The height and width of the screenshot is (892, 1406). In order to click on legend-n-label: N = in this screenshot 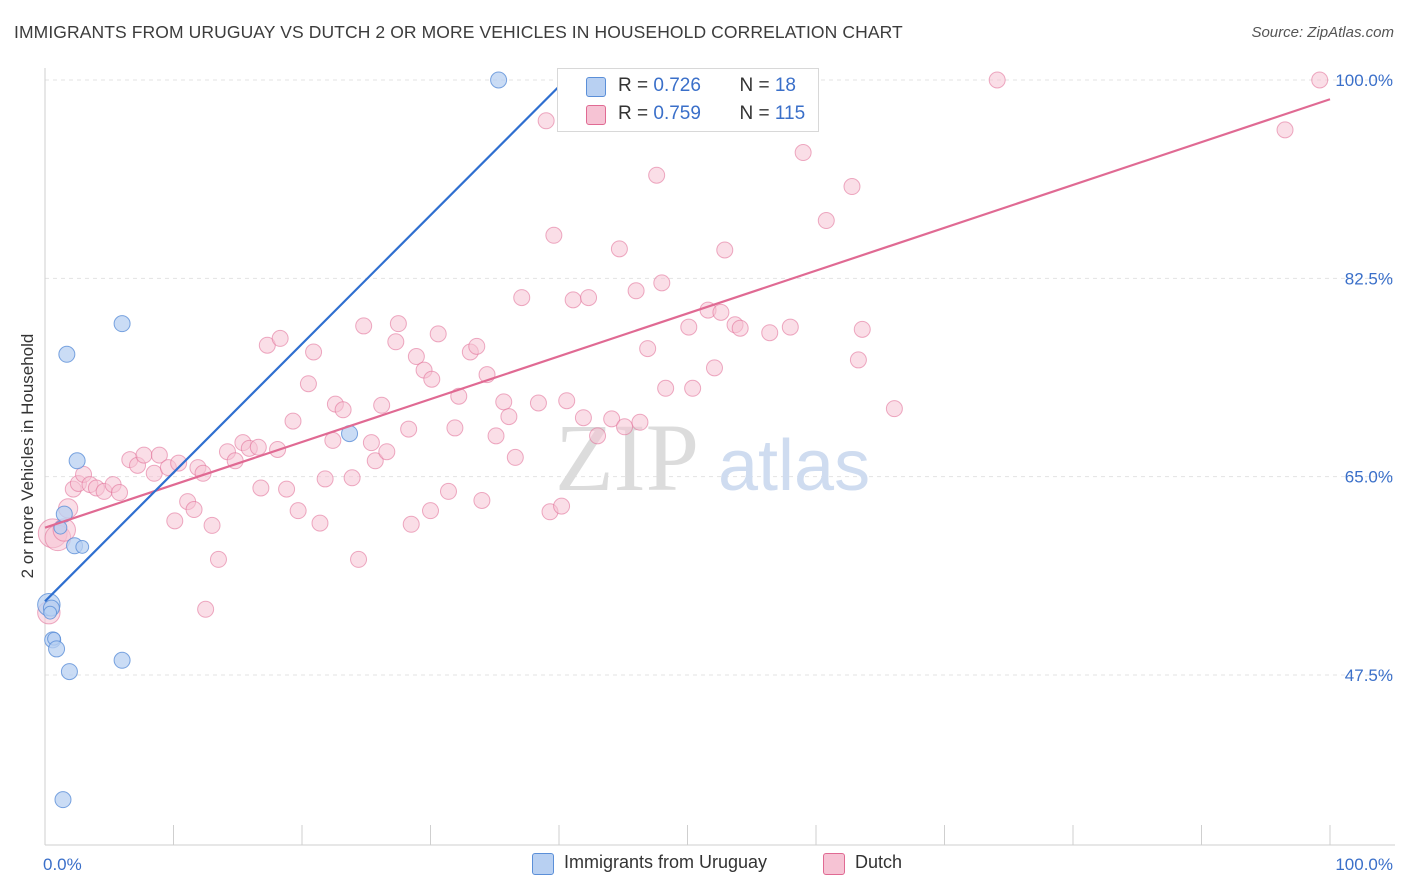, I will do `click(757, 85)`.